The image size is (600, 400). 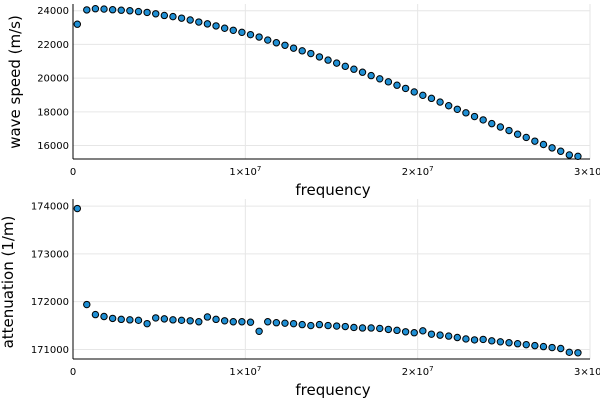 I want to click on attenuation-y-tick-label: 172000, so click(x=50, y=302).